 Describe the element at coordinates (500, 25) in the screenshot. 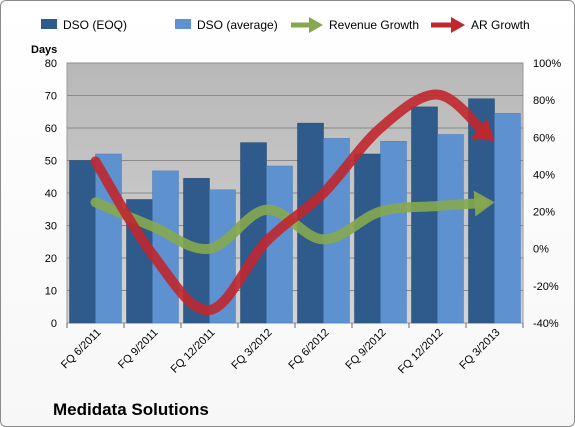

I see `legend-label-ar-growth: AR Growth` at that location.